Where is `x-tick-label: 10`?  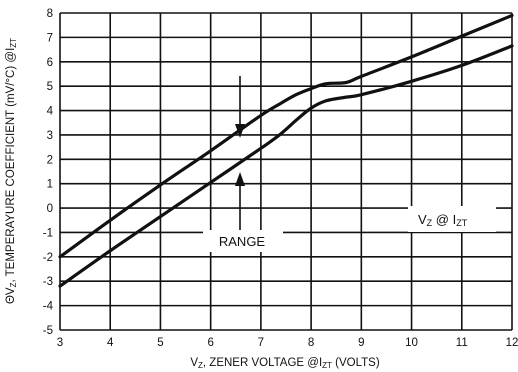
x-tick-label: 10 is located at coordinates (411, 343).